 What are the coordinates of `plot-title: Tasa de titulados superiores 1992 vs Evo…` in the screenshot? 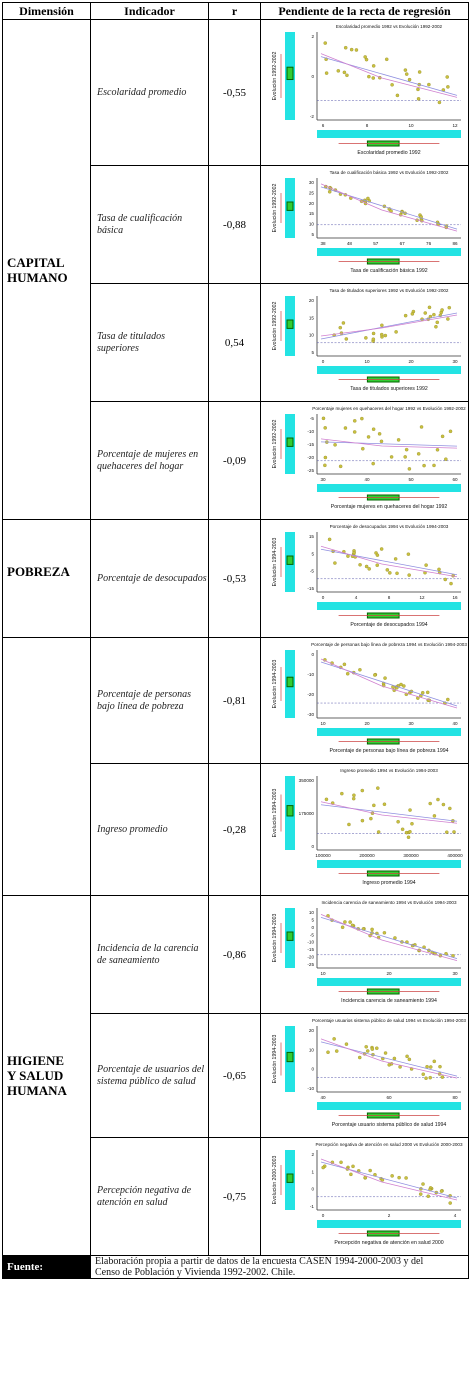 It's located at (388, 290).